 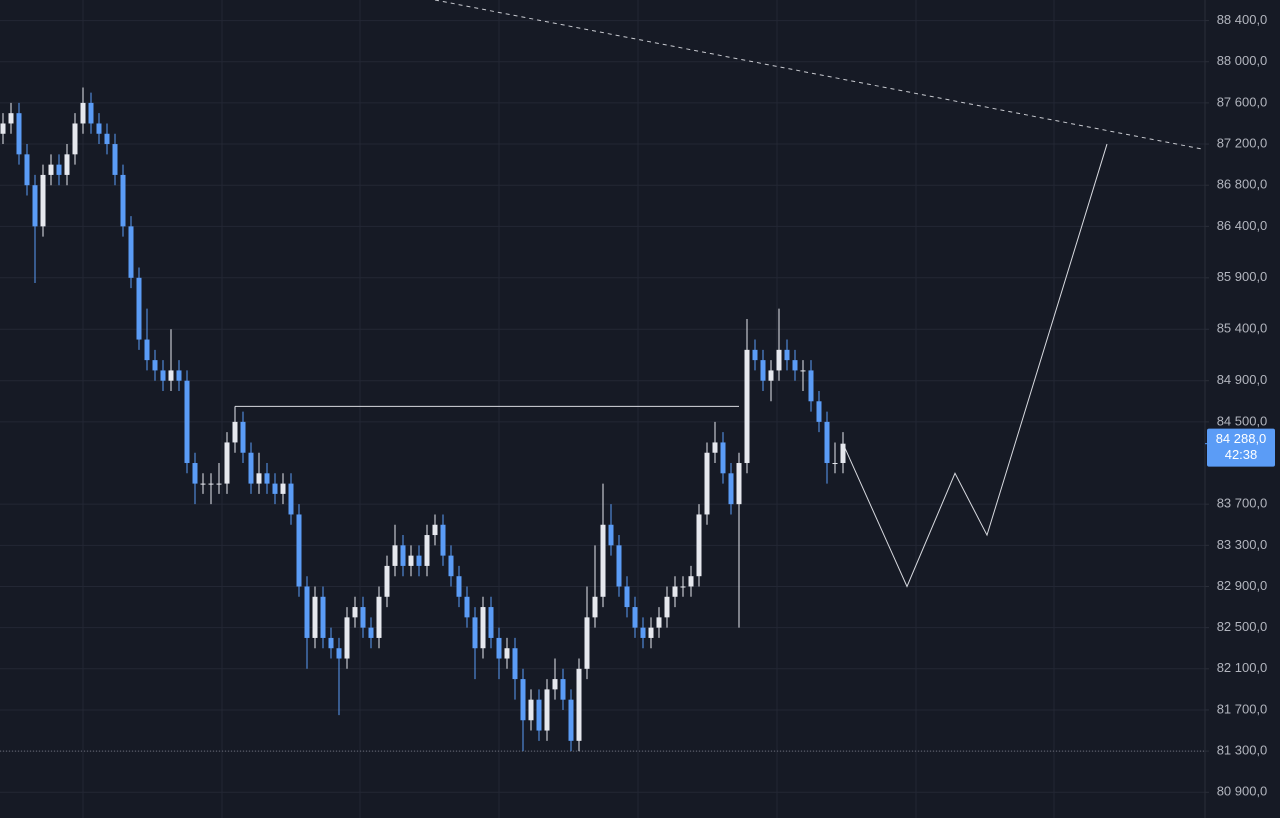 What do you see at coordinates (1242, 379) in the screenshot?
I see `y-tick-label: 84 900,0` at bounding box center [1242, 379].